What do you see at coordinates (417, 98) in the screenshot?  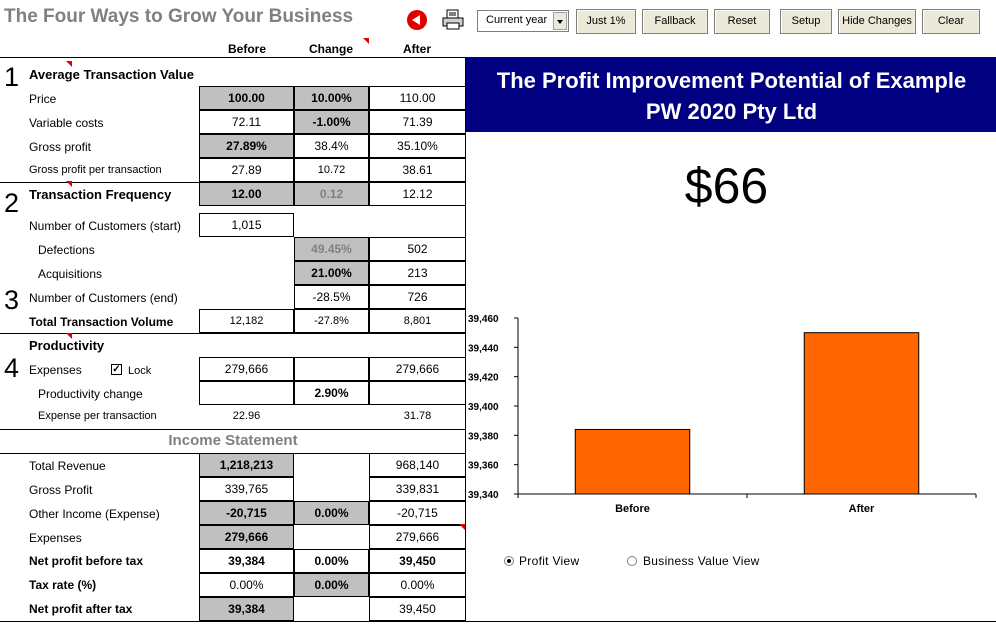 I see `price-after: 110.00` at bounding box center [417, 98].